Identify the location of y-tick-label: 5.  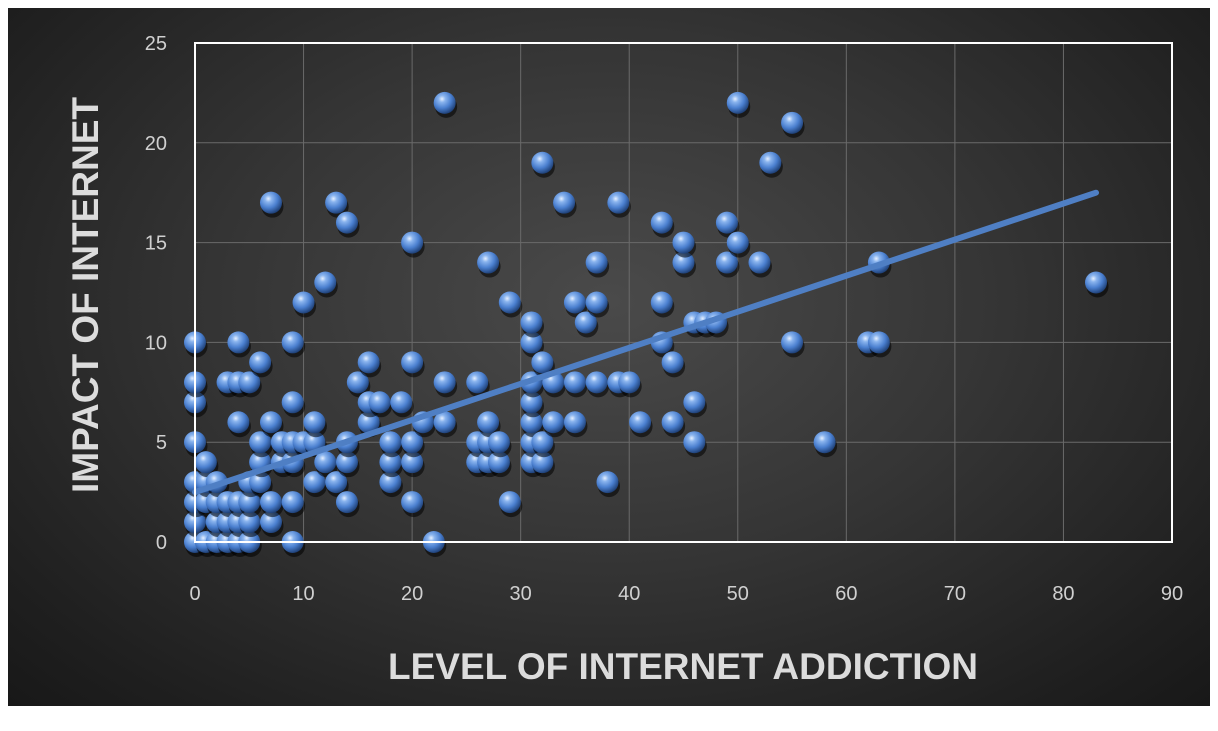
(161, 443).